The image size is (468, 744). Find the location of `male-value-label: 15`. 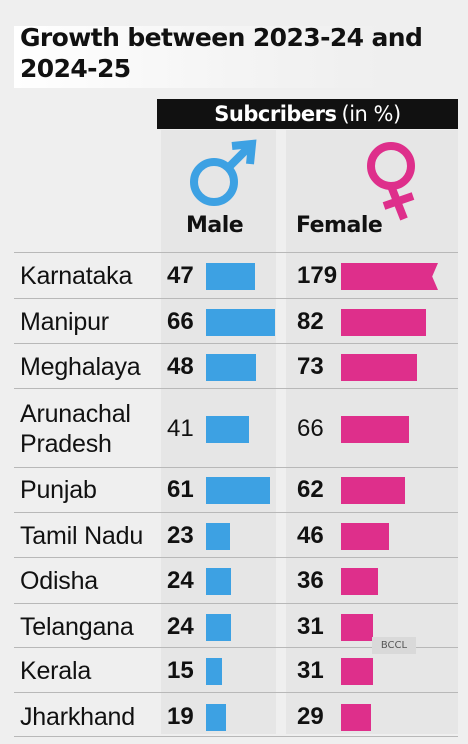

male-value-label: 15 is located at coordinates (180, 670).